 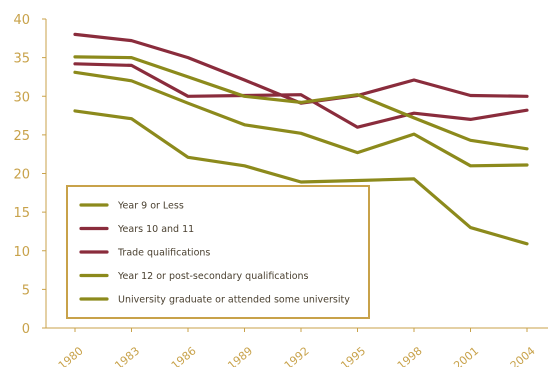 What do you see at coordinates (213, 276) in the screenshot?
I see `legend-label-4: Year 12 or post-secondary qualifications` at bounding box center [213, 276].